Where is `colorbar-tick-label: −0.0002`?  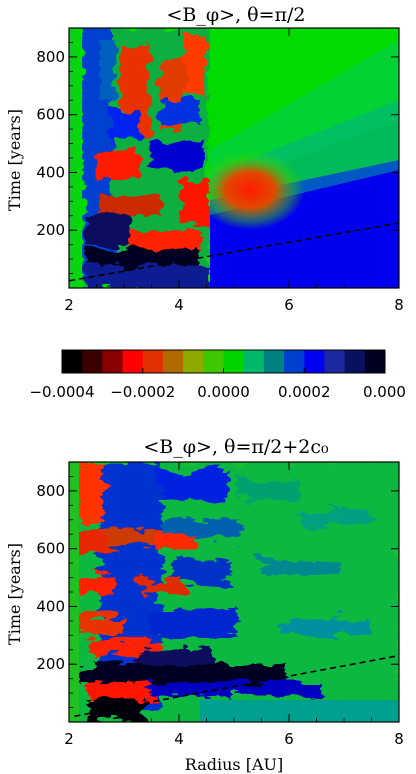
colorbar-tick-label: −0.0002 is located at coordinates (142, 392).